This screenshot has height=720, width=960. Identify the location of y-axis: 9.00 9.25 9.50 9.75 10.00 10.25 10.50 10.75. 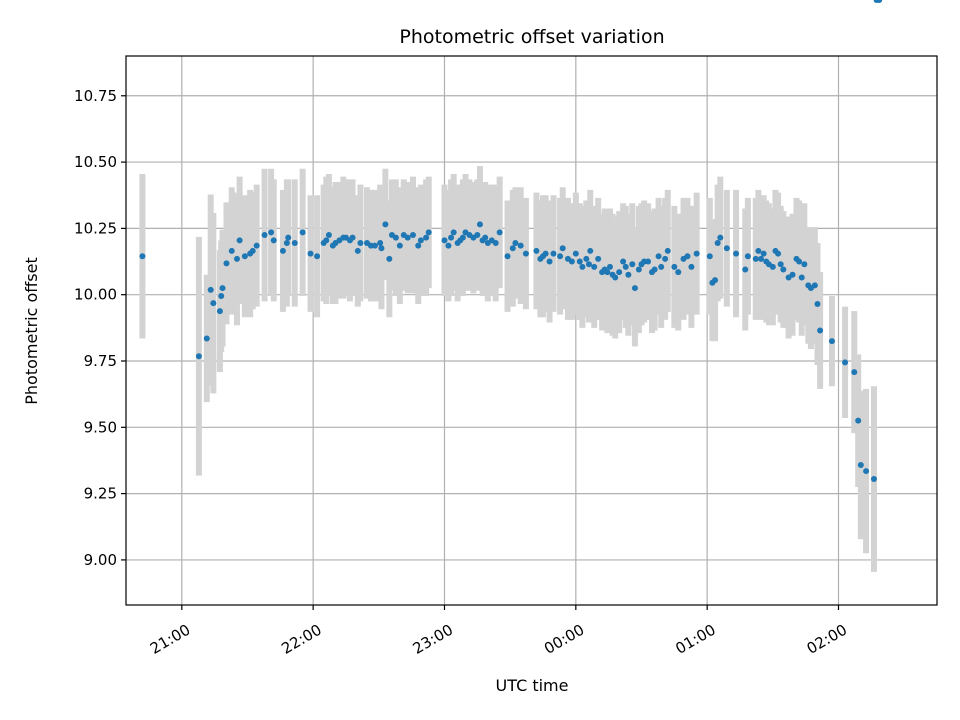
(100, 328).